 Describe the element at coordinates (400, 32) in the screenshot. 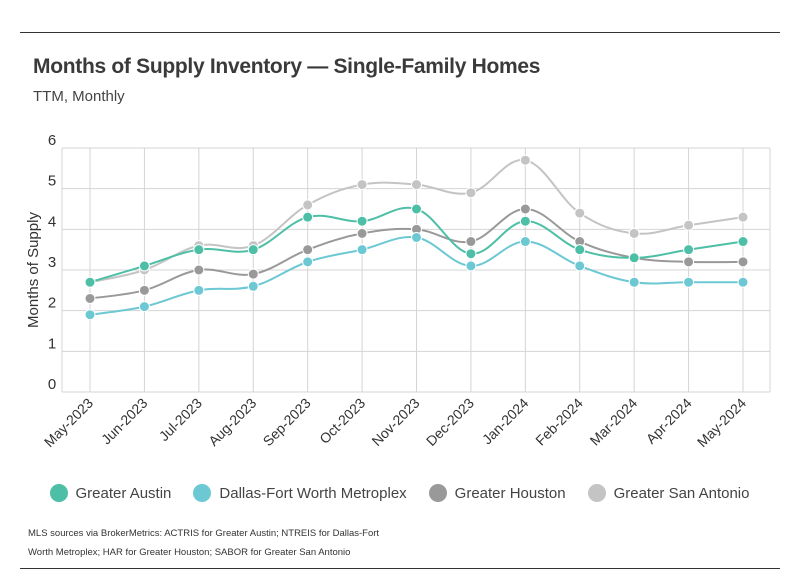

I see `top-rule` at that location.